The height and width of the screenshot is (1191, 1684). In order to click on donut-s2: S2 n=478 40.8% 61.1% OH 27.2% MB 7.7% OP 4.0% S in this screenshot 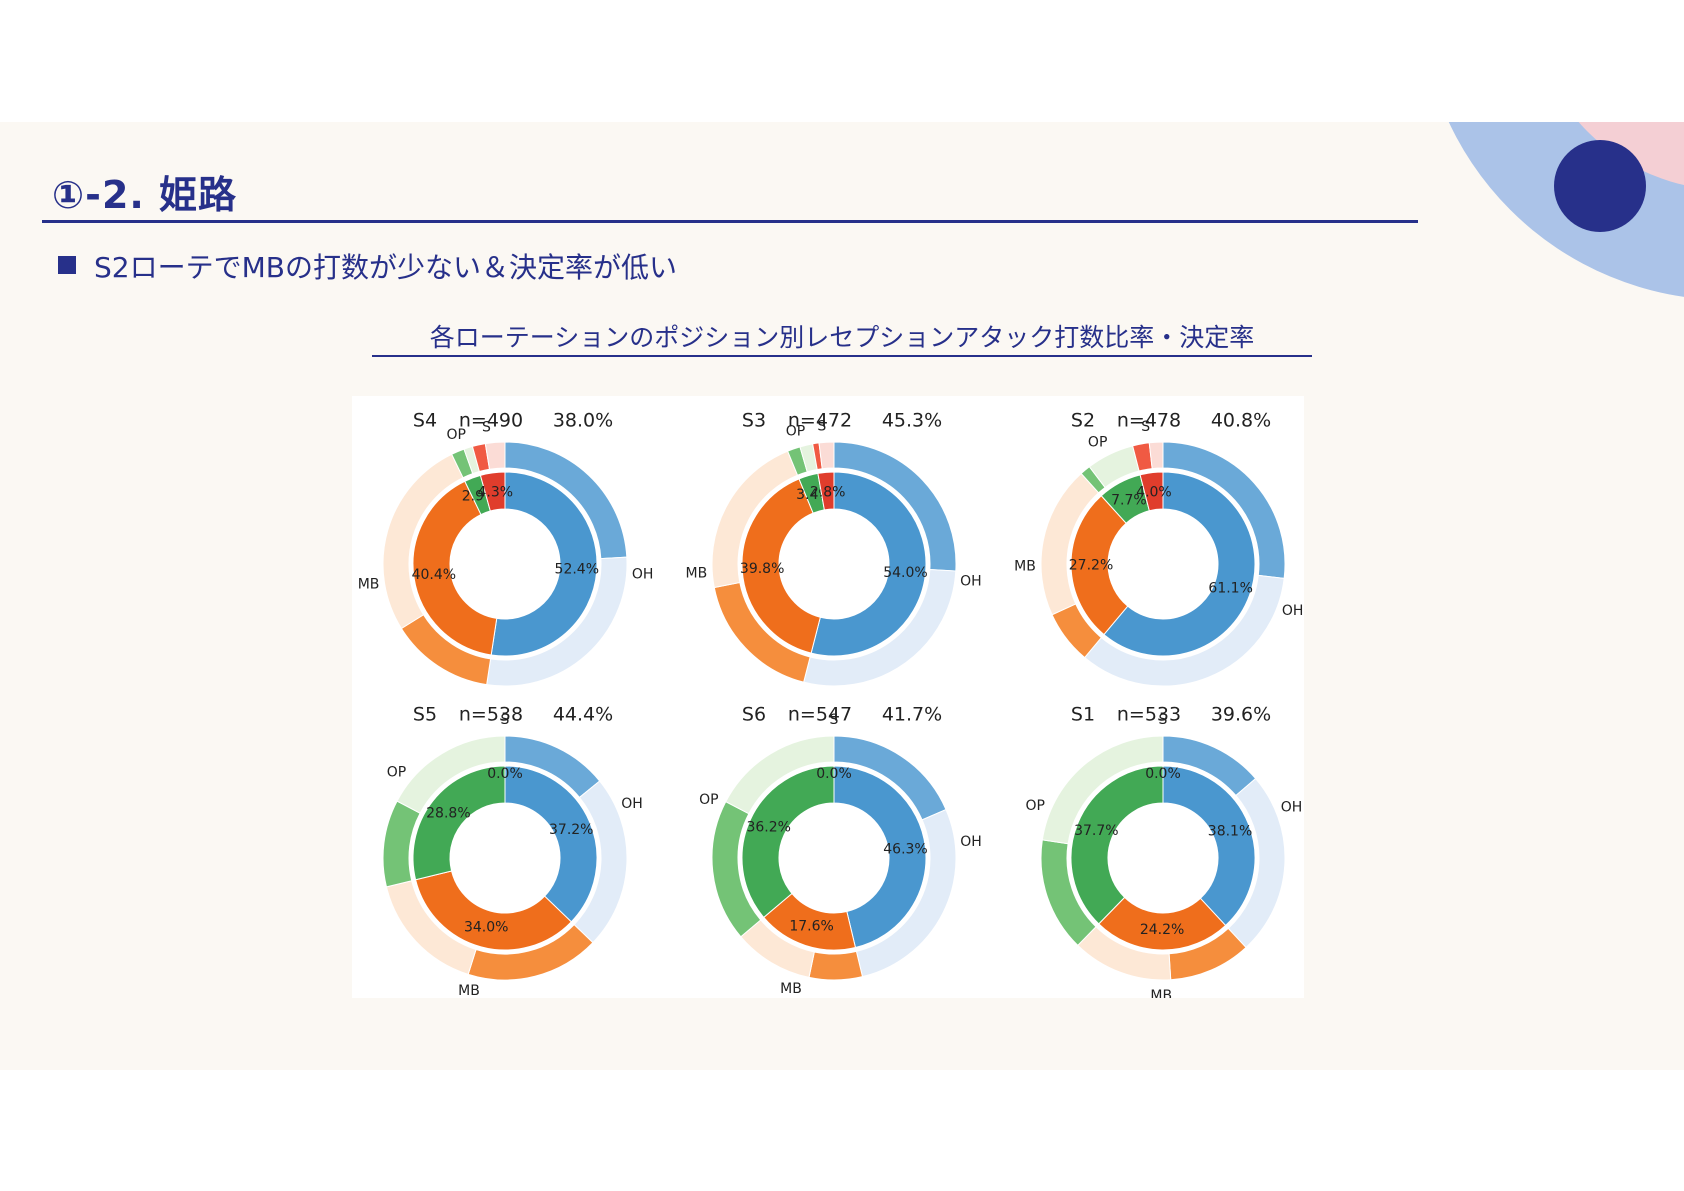, I will do `click(1158, 548)`.